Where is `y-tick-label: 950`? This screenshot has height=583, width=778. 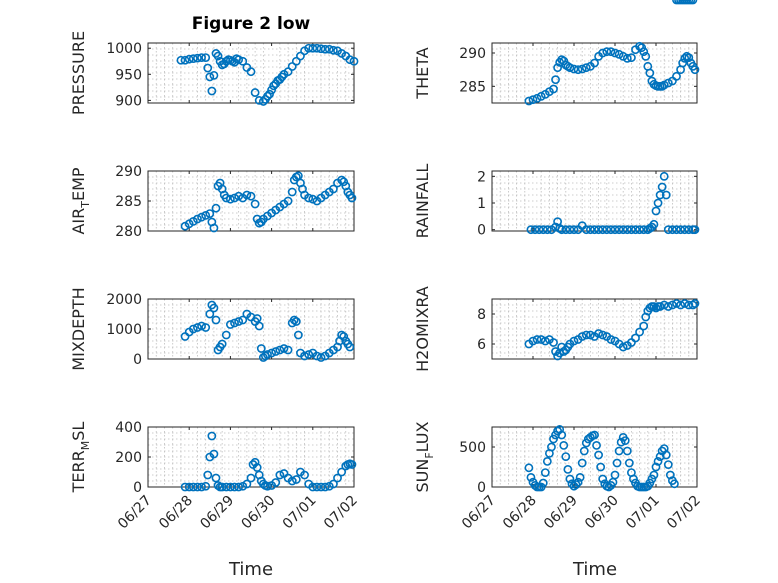 y-tick-label: 950 is located at coordinates (128, 75).